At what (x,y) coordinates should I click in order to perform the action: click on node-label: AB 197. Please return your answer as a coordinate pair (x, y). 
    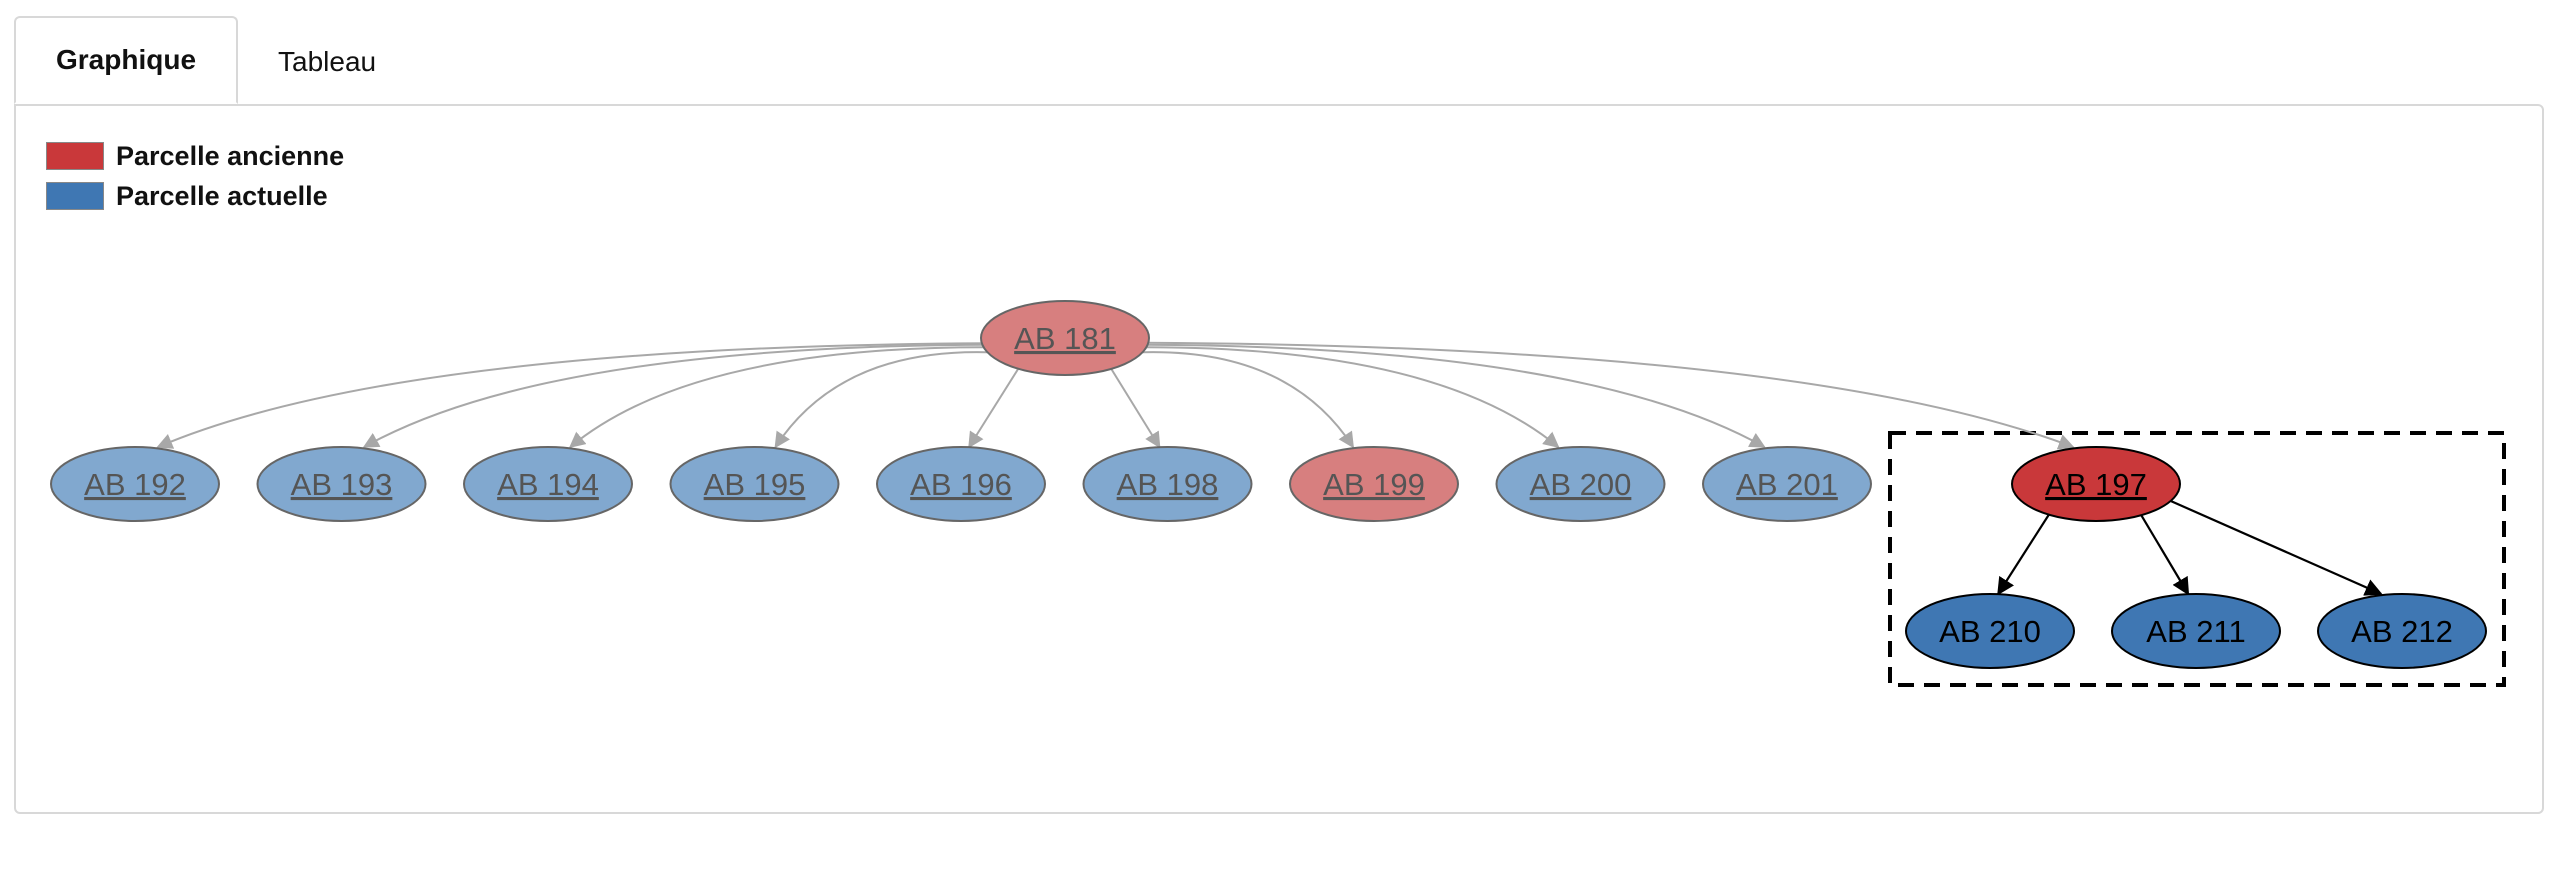
    Looking at the image, I should click on (2096, 484).